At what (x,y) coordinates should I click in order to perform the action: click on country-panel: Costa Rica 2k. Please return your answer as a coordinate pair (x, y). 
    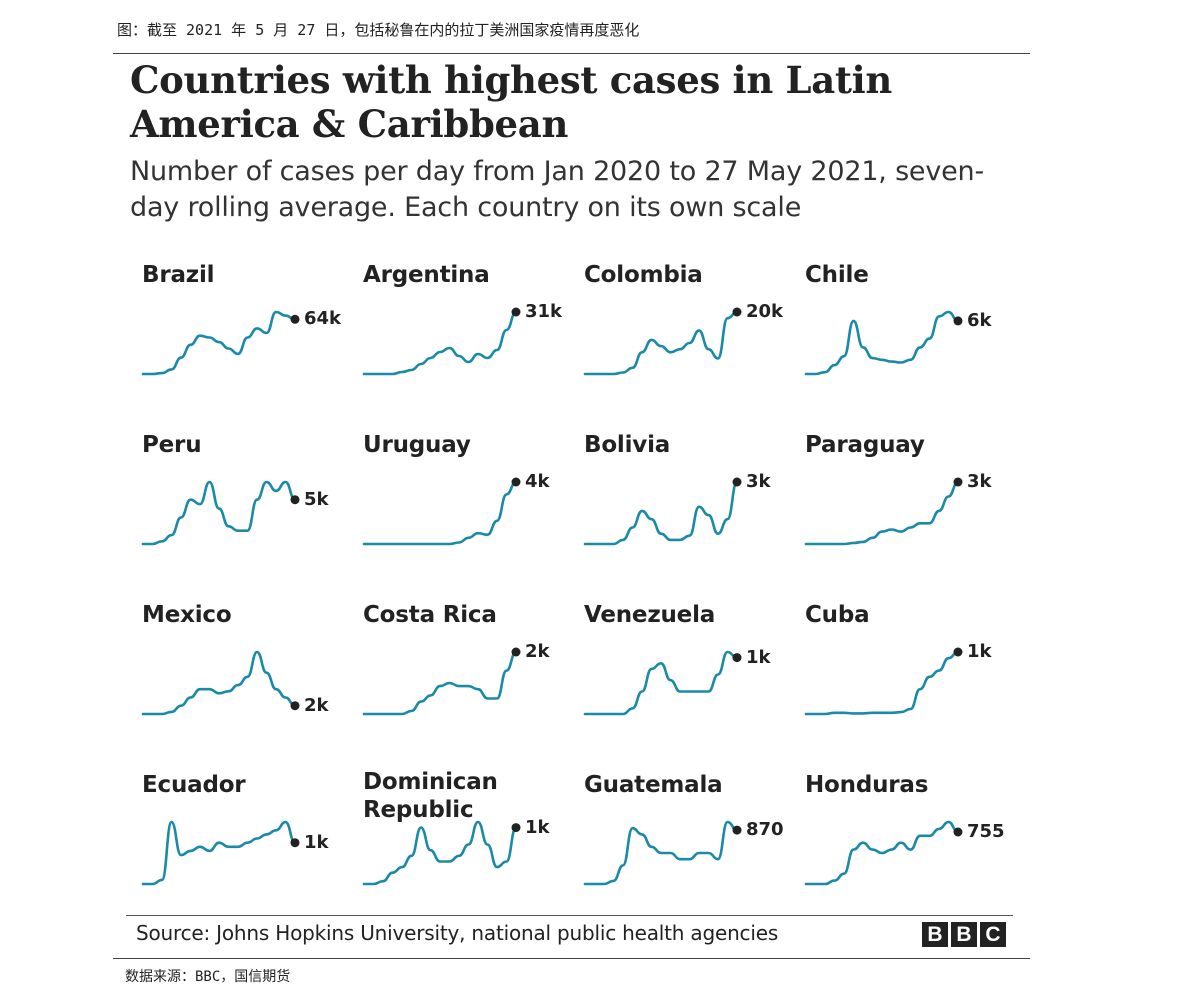
    Looking at the image, I should click on (458, 685).